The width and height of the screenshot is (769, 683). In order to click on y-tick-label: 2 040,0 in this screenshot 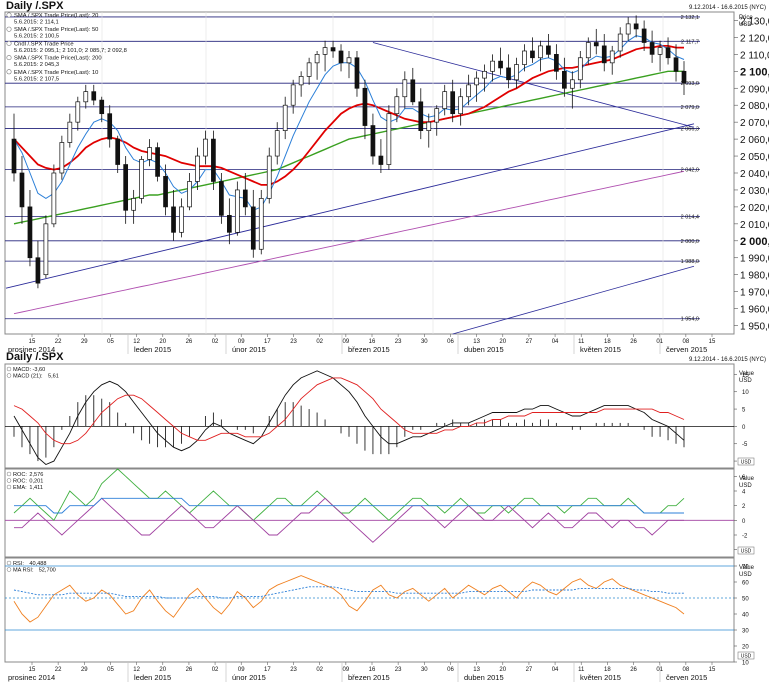, I will do `click(754, 174)`.